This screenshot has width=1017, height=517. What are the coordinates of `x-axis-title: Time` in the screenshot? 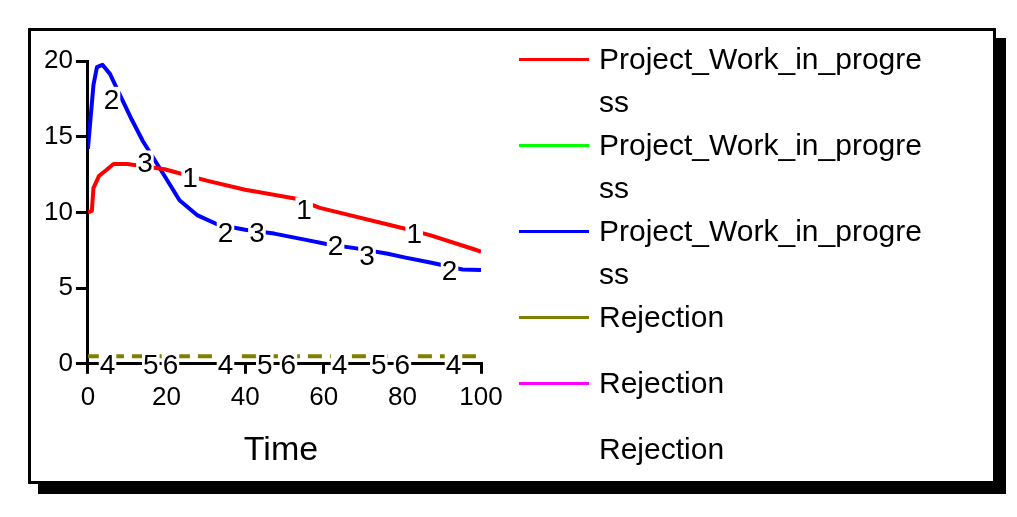 It's located at (281, 448).